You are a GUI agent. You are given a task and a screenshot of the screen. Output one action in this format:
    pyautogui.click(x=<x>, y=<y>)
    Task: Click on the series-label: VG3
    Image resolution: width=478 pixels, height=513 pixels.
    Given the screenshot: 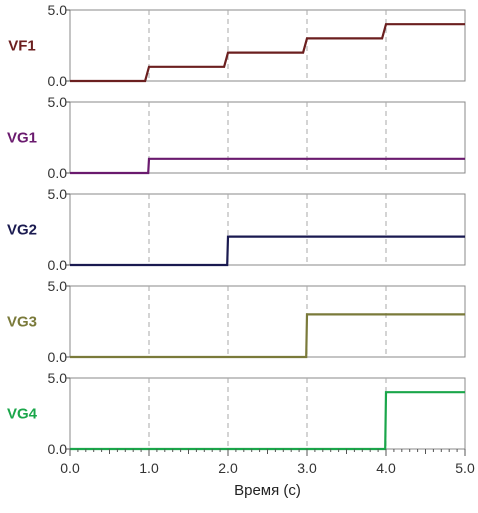 What is the action you would take?
    pyautogui.click(x=22, y=322)
    